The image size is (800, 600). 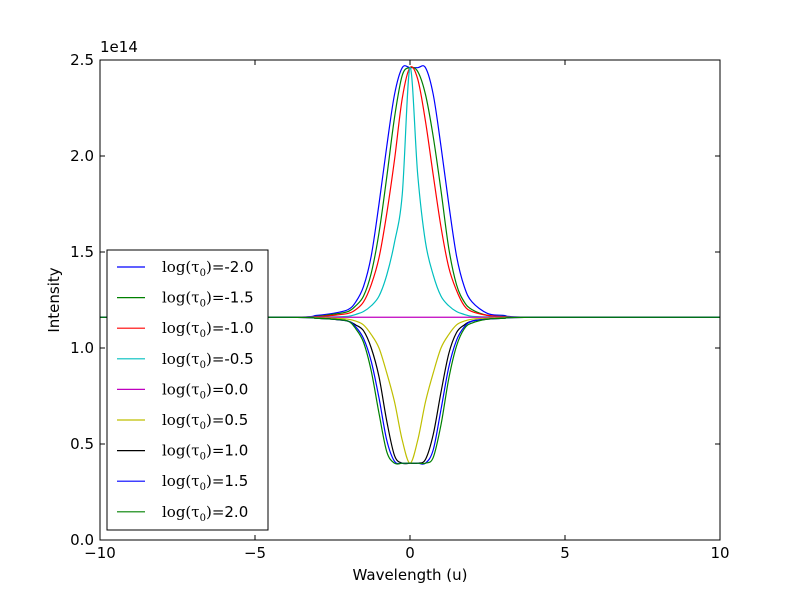 What do you see at coordinates (205, 452) in the screenshot?
I see `legend-label: log(τ0)=1.0` at bounding box center [205, 452].